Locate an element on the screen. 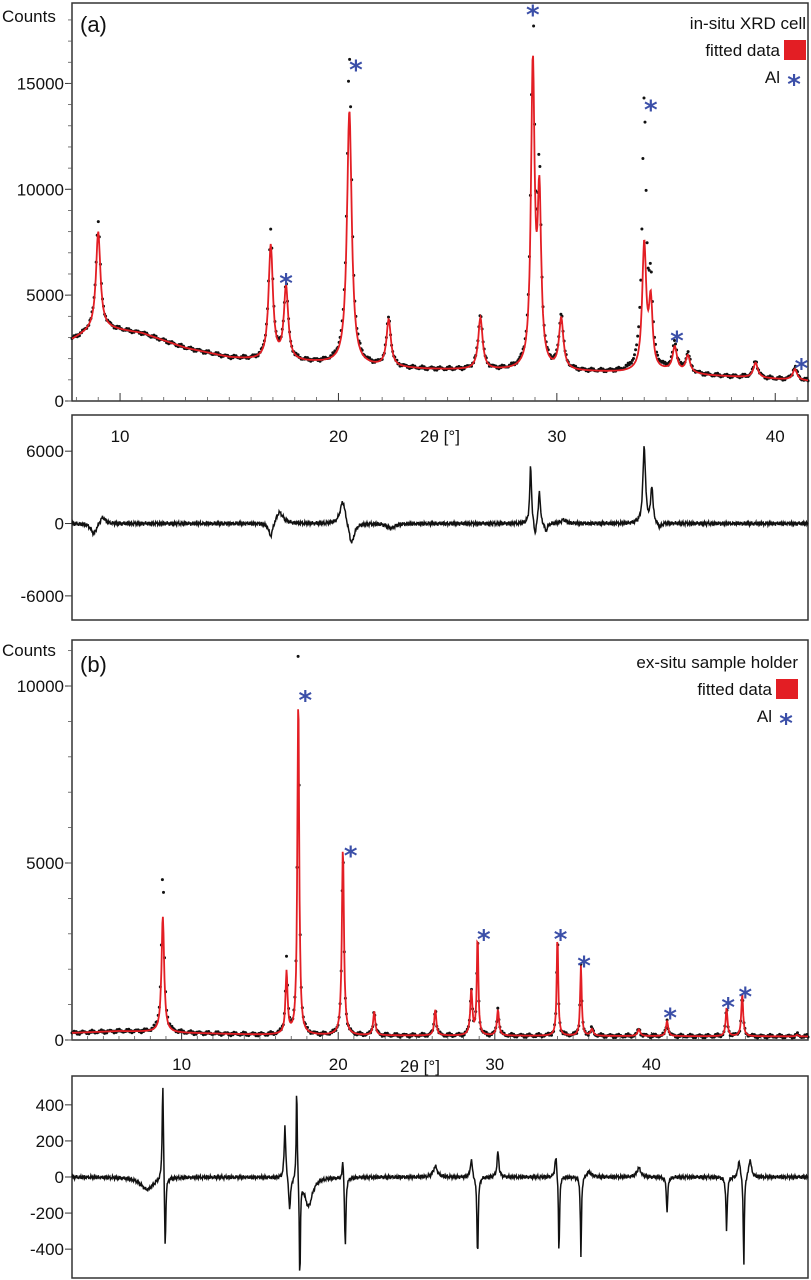 The width and height of the screenshot is (811, 1280). diff-y-tick-label: -400 is located at coordinates (47, 1249).